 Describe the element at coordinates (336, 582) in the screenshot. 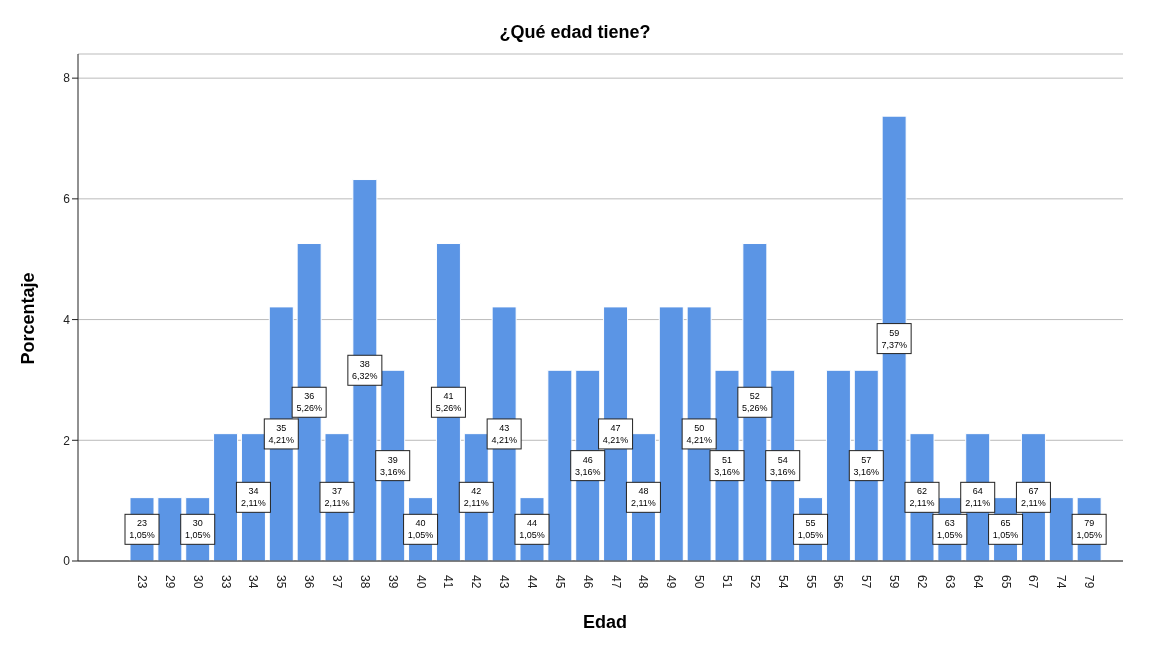

I see `x-tick-label: 37` at that location.